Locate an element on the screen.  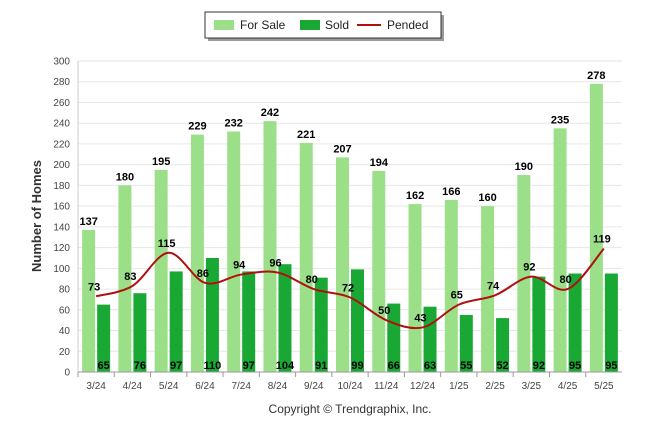
label-pended: 94 is located at coordinates (239, 266).